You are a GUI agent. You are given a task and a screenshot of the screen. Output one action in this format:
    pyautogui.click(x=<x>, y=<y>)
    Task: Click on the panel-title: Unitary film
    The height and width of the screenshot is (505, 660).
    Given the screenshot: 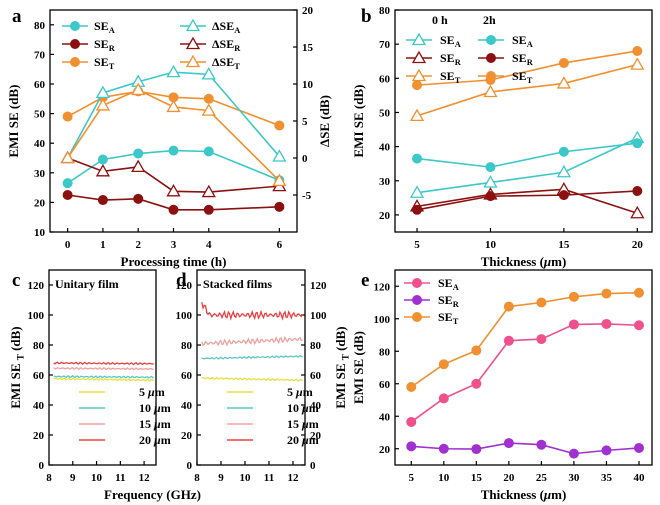 What is the action you would take?
    pyautogui.click(x=87, y=284)
    